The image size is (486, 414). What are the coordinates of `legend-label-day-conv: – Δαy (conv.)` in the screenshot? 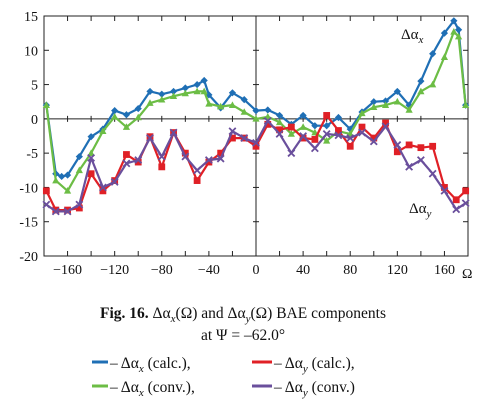 It's located at (314, 389).